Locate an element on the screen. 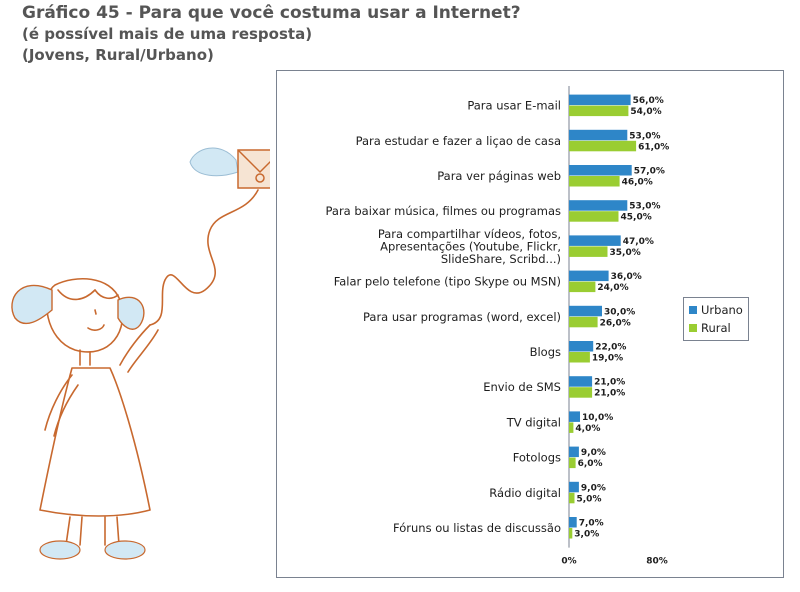 The width and height of the screenshot is (800, 592). data-label-rural: 6,0% is located at coordinates (590, 464).